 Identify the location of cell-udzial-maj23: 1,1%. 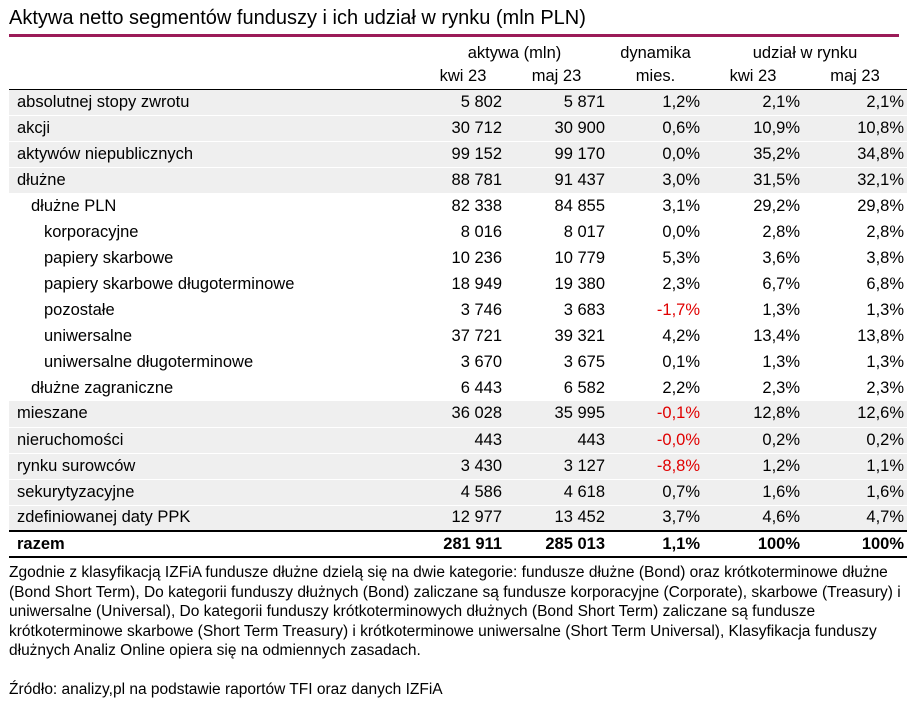
(855, 466).